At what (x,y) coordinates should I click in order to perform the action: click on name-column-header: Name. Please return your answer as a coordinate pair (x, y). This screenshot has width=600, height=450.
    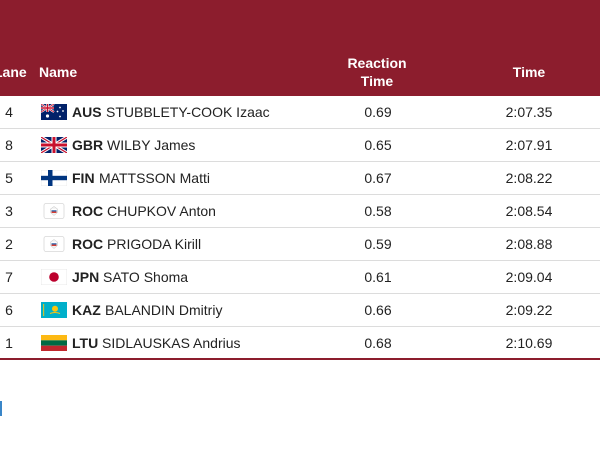
    Looking at the image, I should click on (58, 72).